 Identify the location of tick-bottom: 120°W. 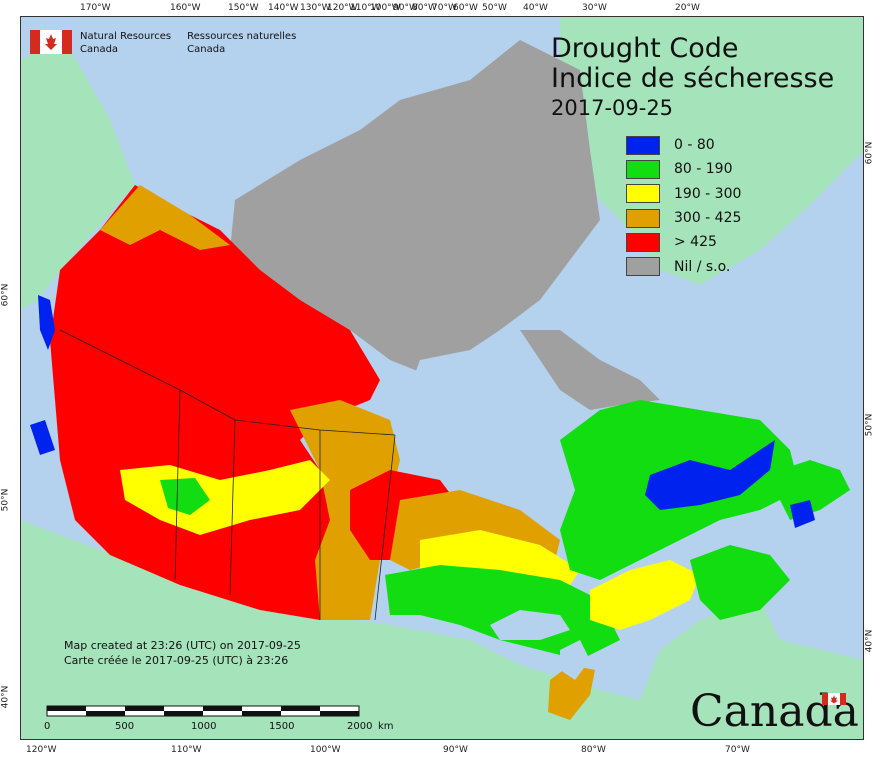
(41, 750).